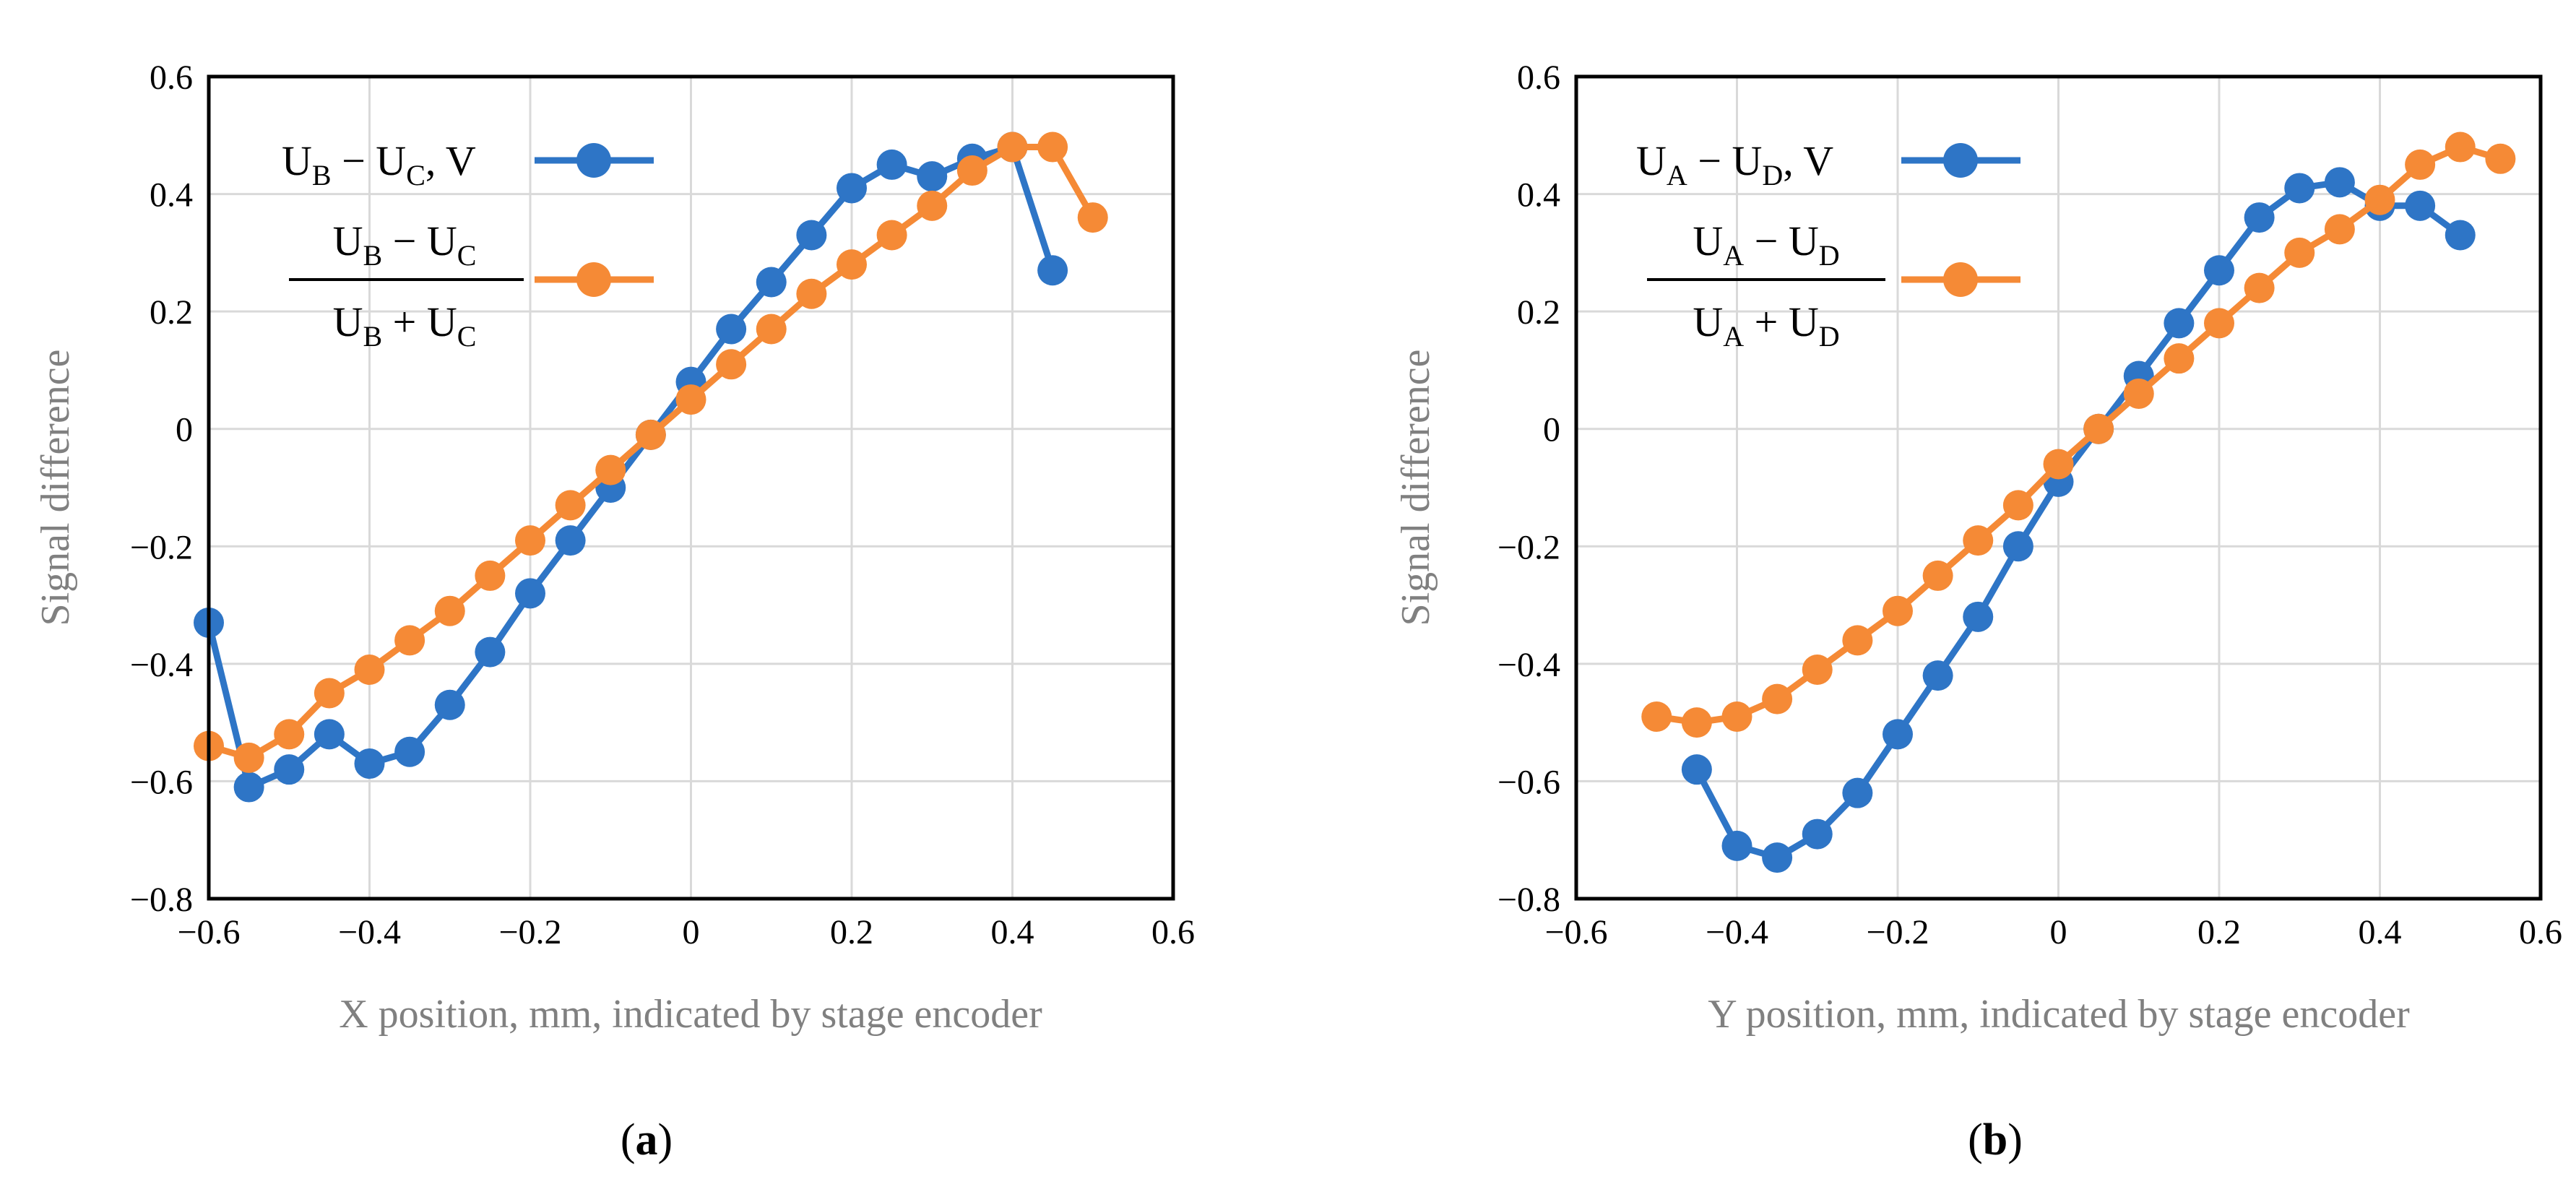 The height and width of the screenshot is (1192, 2576). Describe the element at coordinates (1833, 285) in the screenshot. I see `legend-entry-b-series-2: UA − UD UA + UD` at that location.